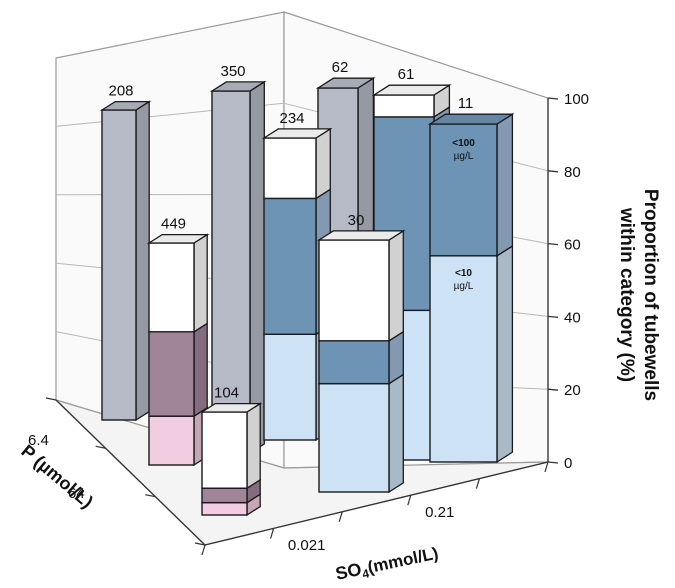 This screenshot has width=675, height=588. I want to click on bar-count-label: 11, so click(466, 103).